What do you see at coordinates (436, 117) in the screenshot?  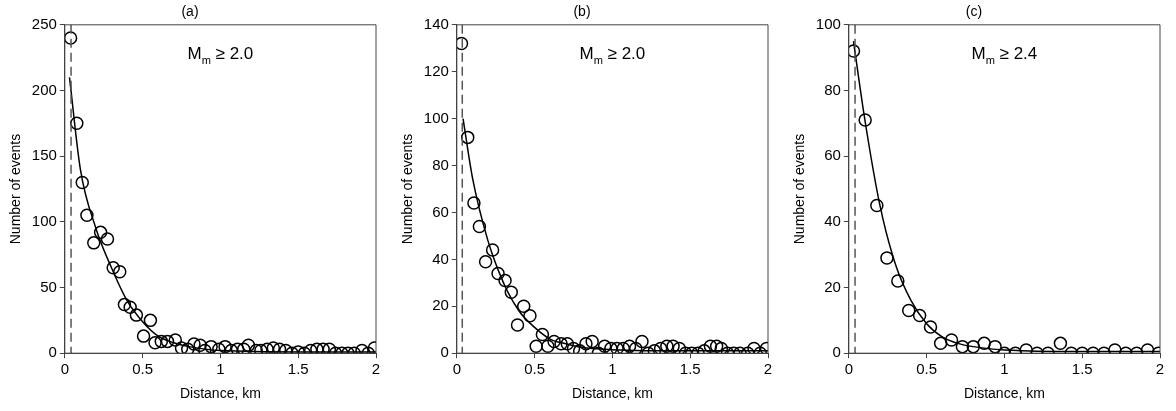 I see `y-tick-label: 100` at bounding box center [436, 117].